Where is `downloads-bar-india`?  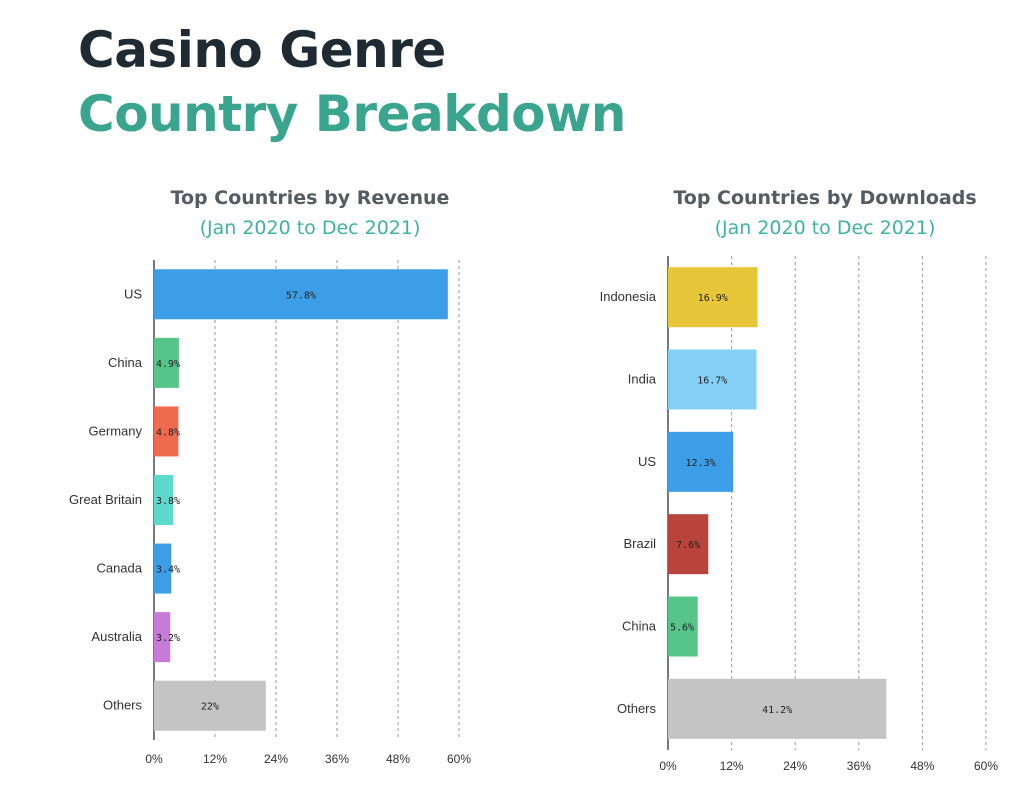
downloads-bar-india is located at coordinates (712, 379).